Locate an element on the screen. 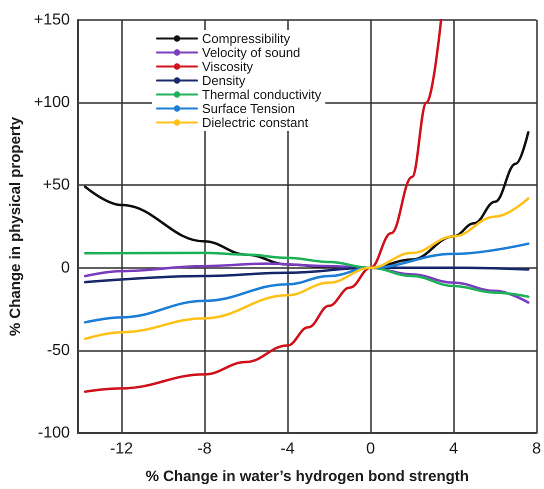 The height and width of the screenshot is (489, 544). legend-label: Viscosity is located at coordinates (228, 66).